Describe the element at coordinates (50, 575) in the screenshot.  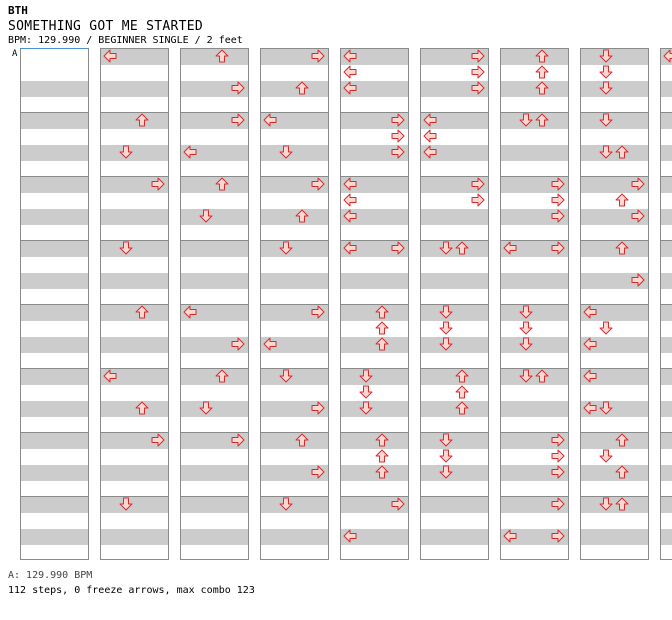
I see `bpm-legend: A: 129.990 BPM` at that location.